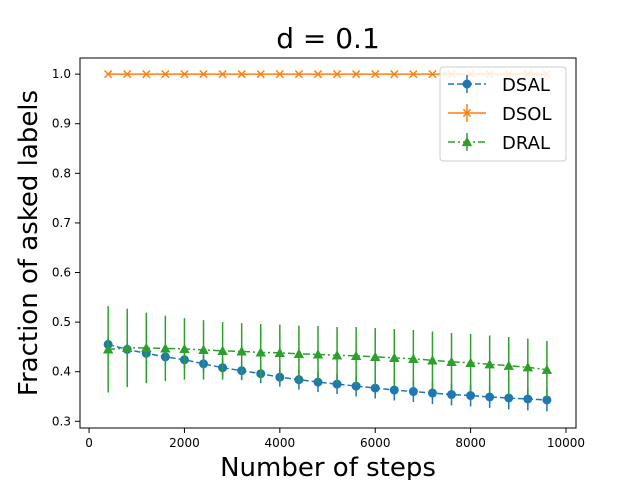  Describe the element at coordinates (526, 85) in the screenshot. I see `legend-label: DSAL` at that location.